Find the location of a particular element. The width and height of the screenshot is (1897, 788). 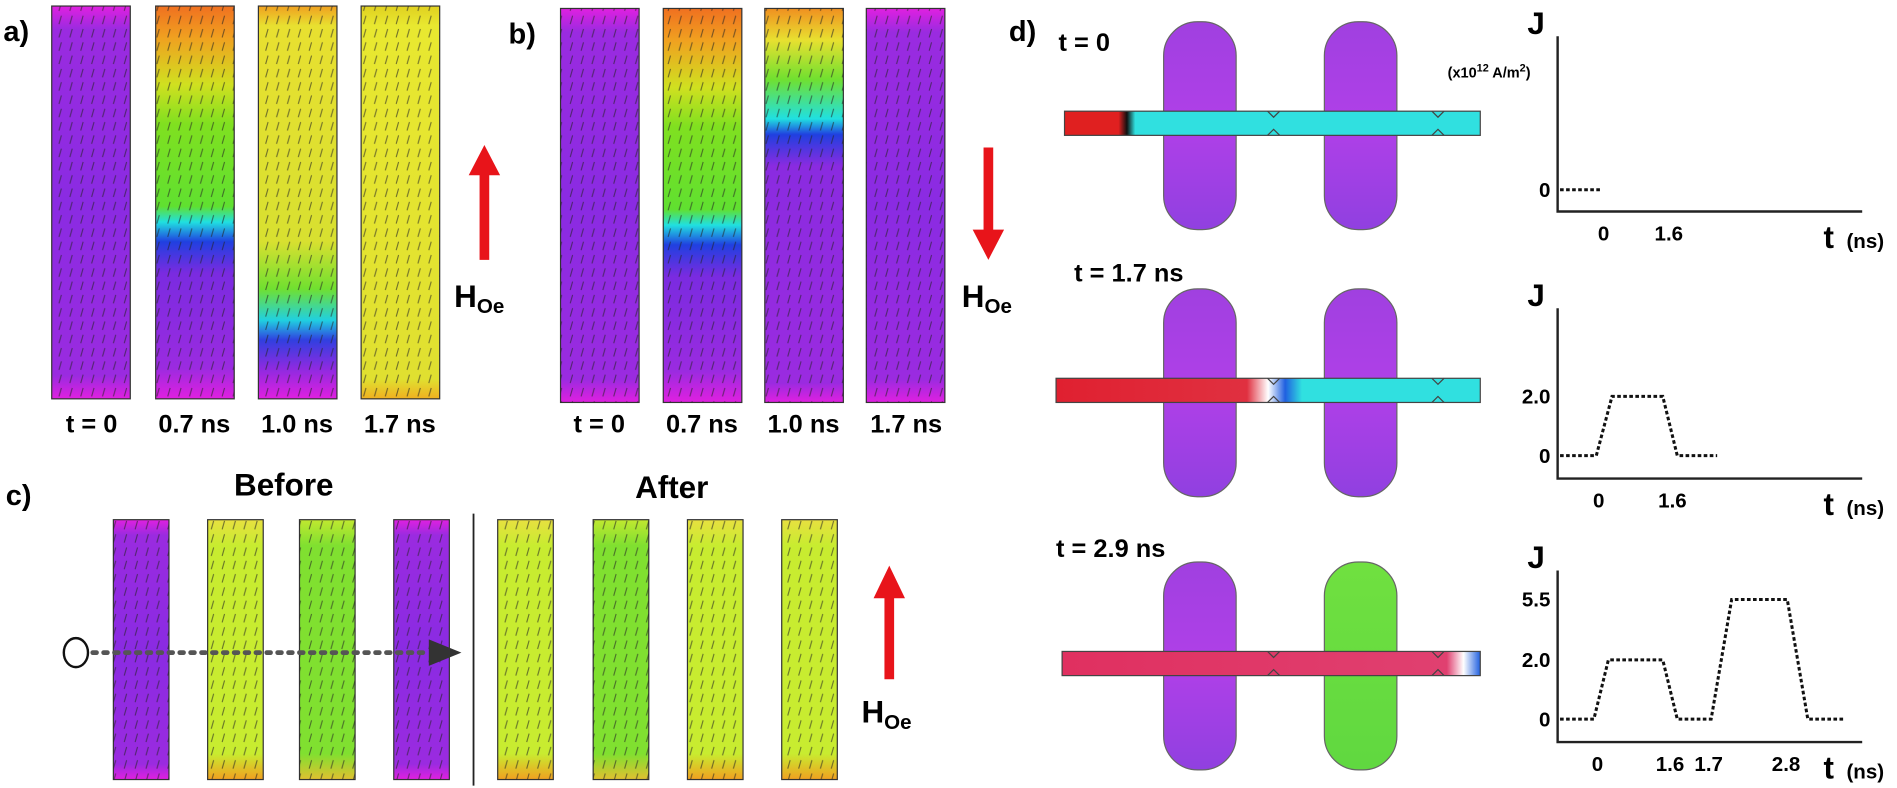

time-label: t = 1.7 ns is located at coordinates (1128, 274).